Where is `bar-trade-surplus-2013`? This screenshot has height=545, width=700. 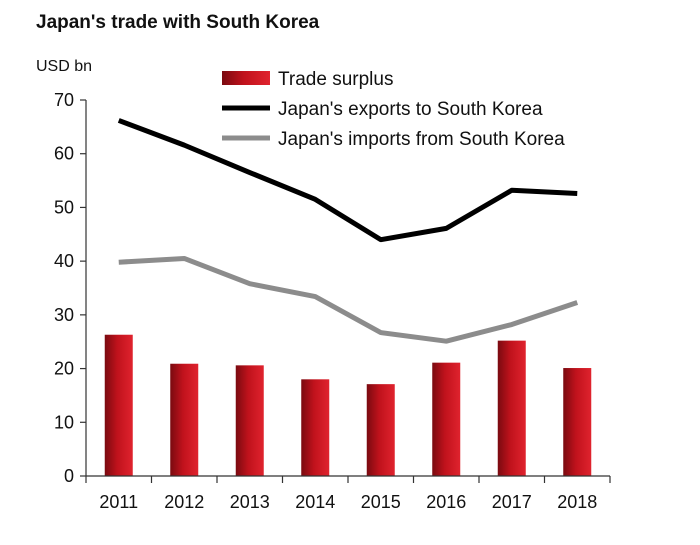 bar-trade-surplus-2013 is located at coordinates (249, 420).